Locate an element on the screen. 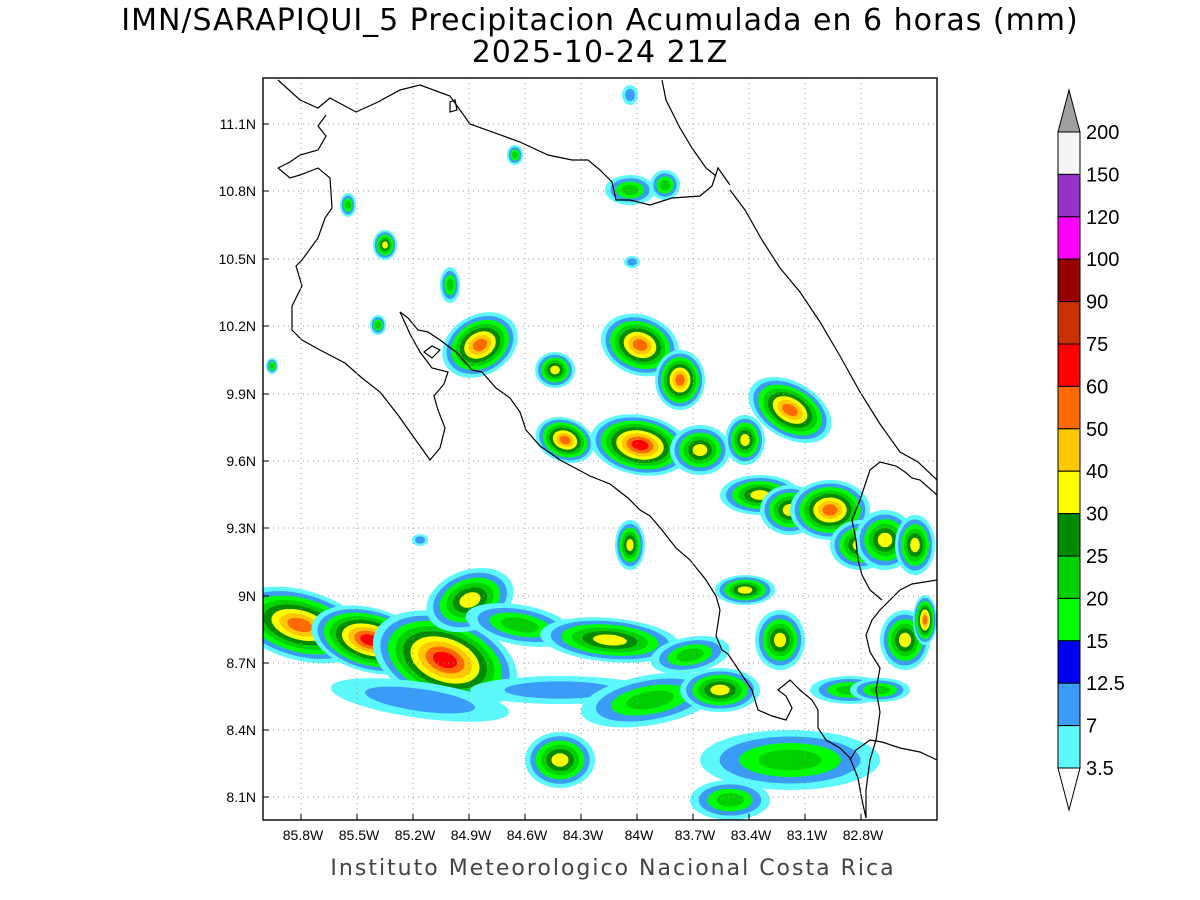 The width and height of the screenshot is (1200, 900). map-subtitle-datetime: 2025-10-24 21Z is located at coordinates (600, 52).